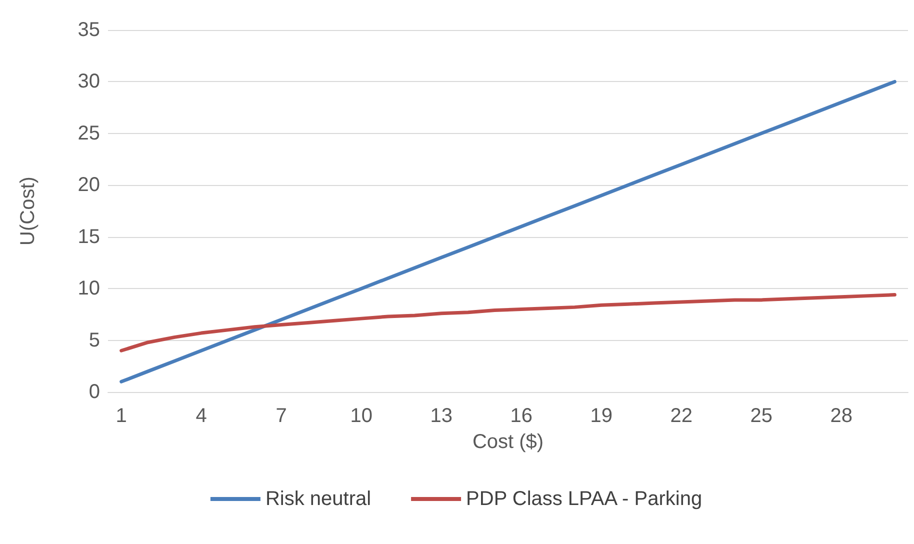  I want to click on y-tick-label: 30, so click(89, 81).